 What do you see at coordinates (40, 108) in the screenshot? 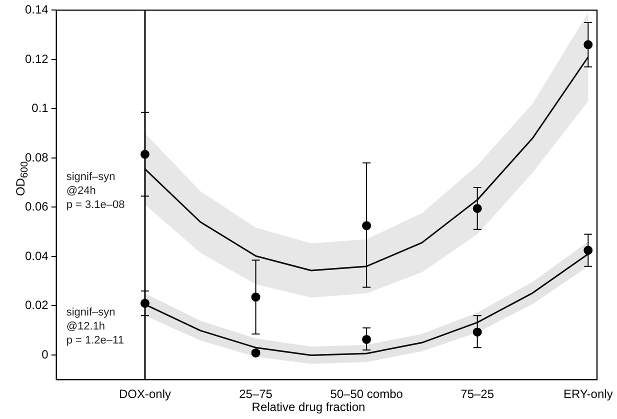
I see `y-tick-label: 0.1` at bounding box center [40, 108].